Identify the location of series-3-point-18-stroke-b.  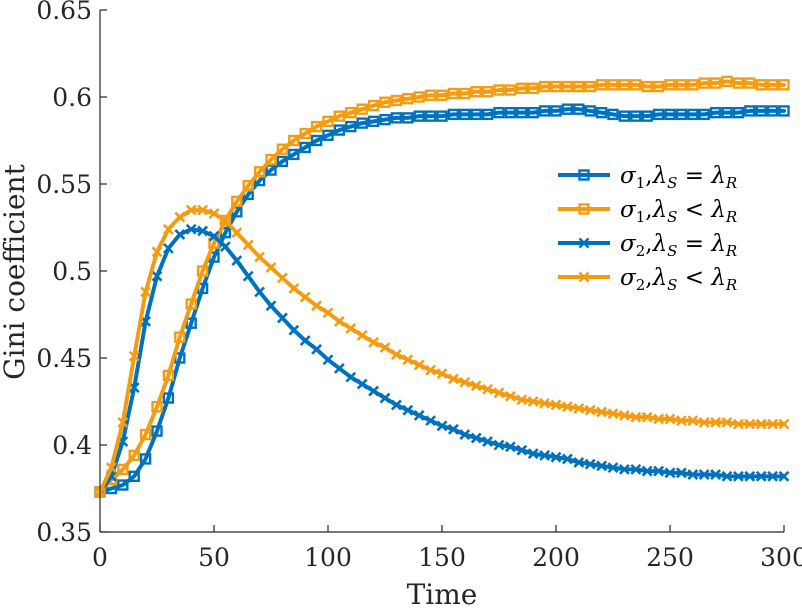
(305, 341).